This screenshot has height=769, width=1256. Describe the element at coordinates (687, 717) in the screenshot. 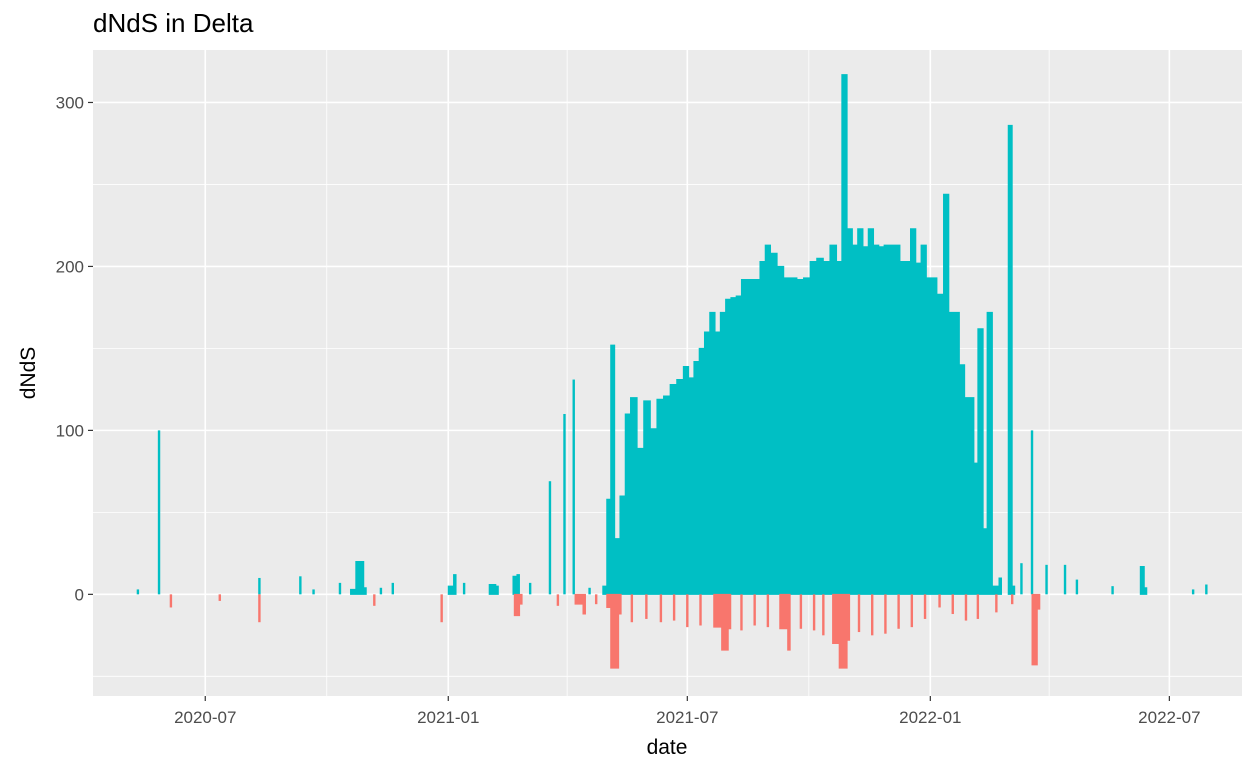

I see `x-tick-label: 2021-07` at that location.